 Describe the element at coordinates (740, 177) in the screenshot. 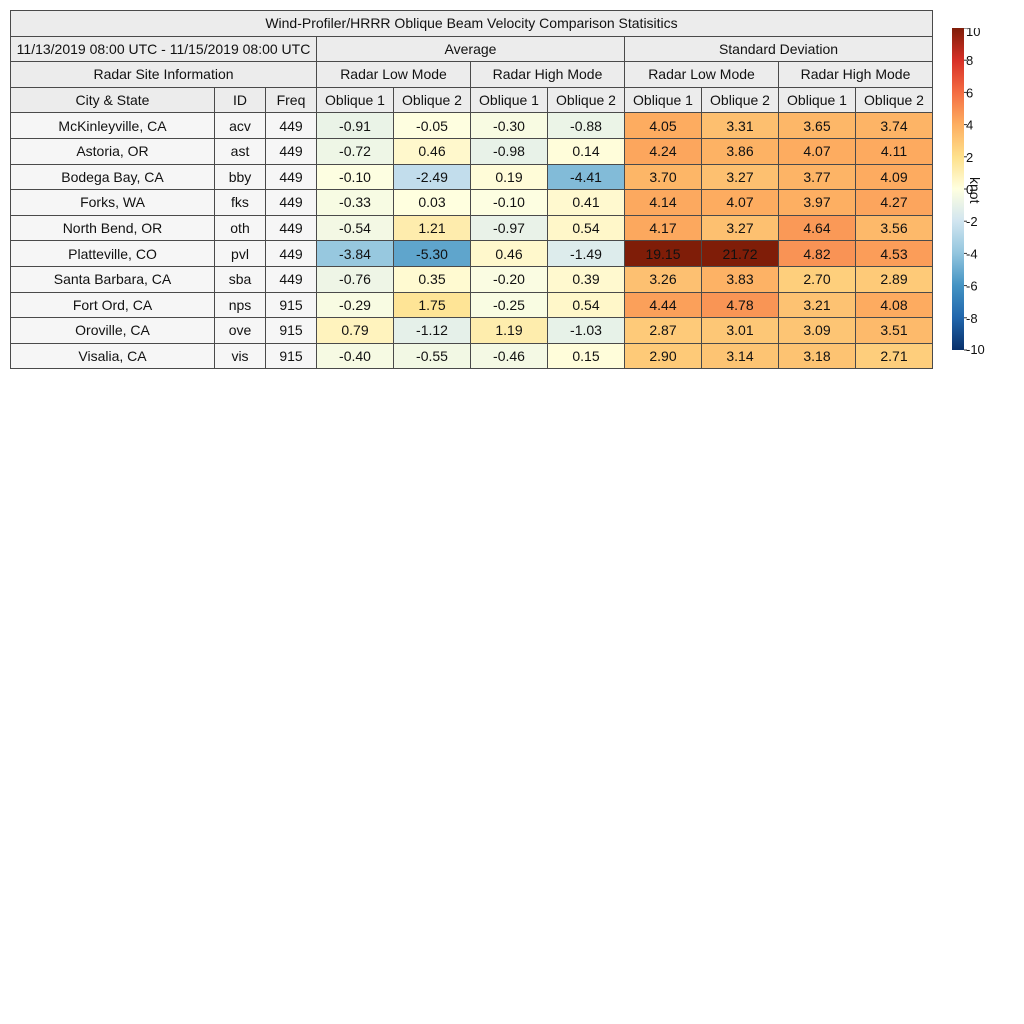

I see `value-cell: 3.27` at that location.